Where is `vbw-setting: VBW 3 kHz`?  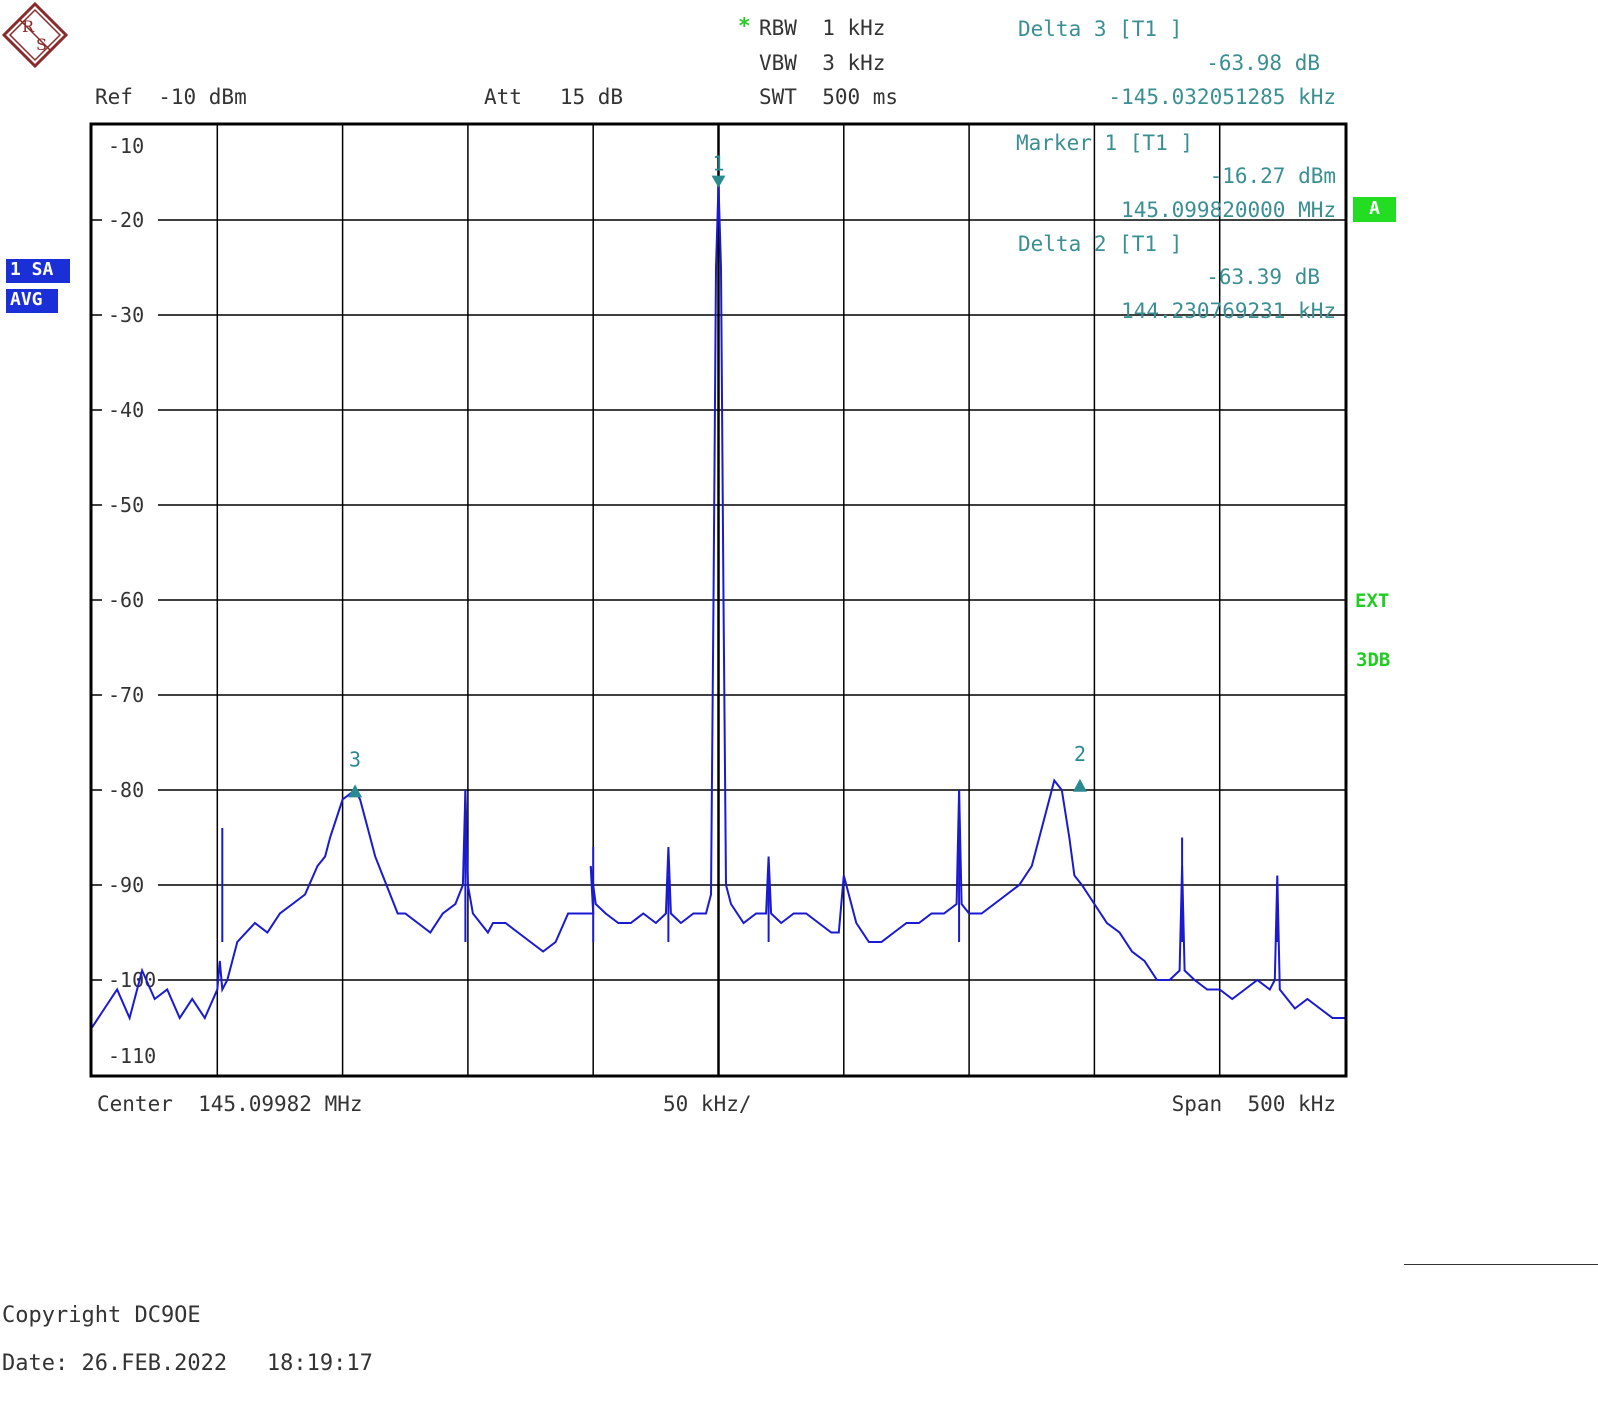 vbw-setting: VBW 3 kHz is located at coordinates (822, 63).